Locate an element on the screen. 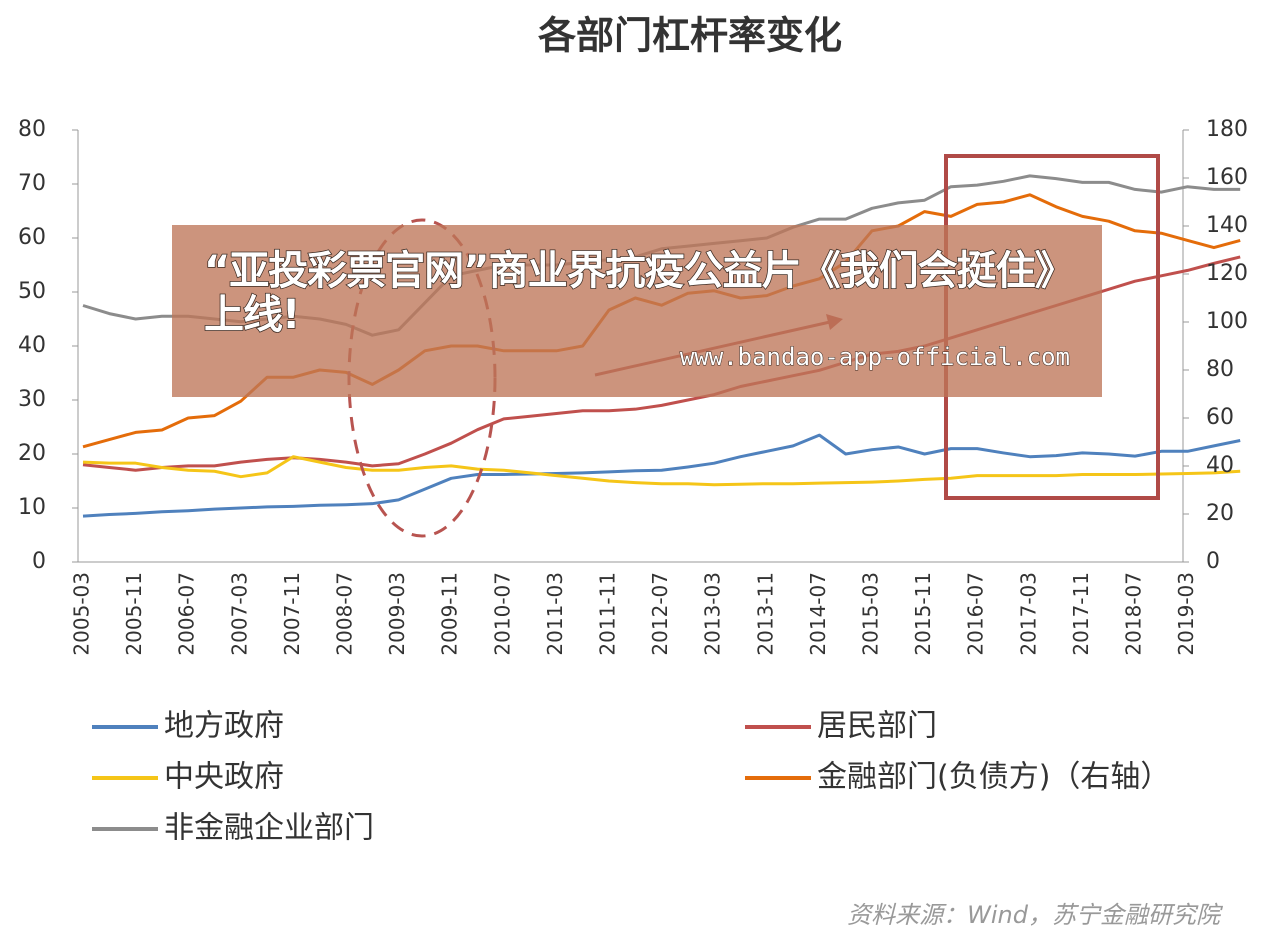 The image size is (1273, 941). y2-tick-label: 20 is located at coordinates (1220, 513).